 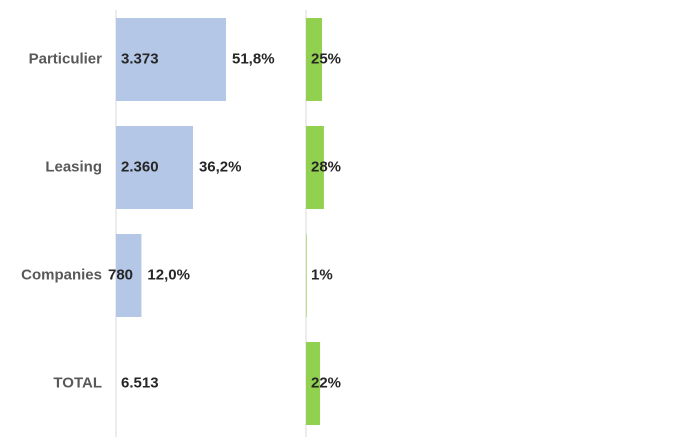 What do you see at coordinates (253, 58) in the screenshot?
I see `share-label: 51,8%` at bounding box center [253, 58].